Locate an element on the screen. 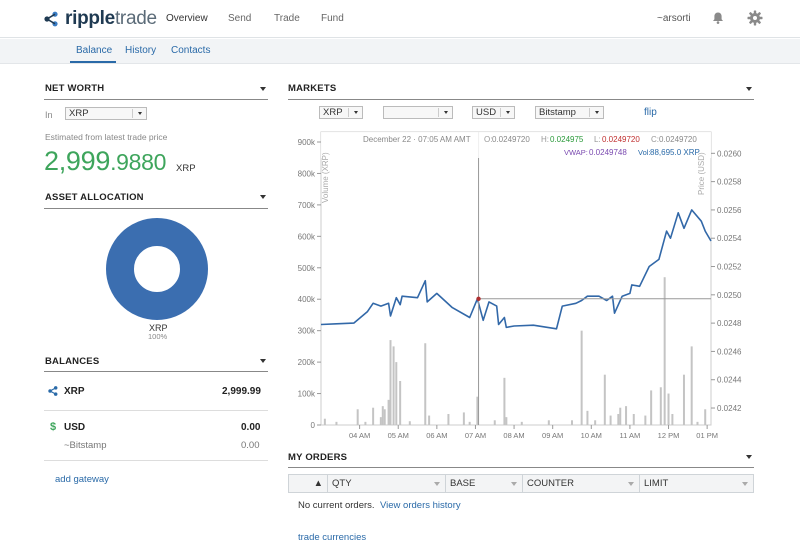  net-worth-currency-select: XRP is located at coordinates (106, 113).